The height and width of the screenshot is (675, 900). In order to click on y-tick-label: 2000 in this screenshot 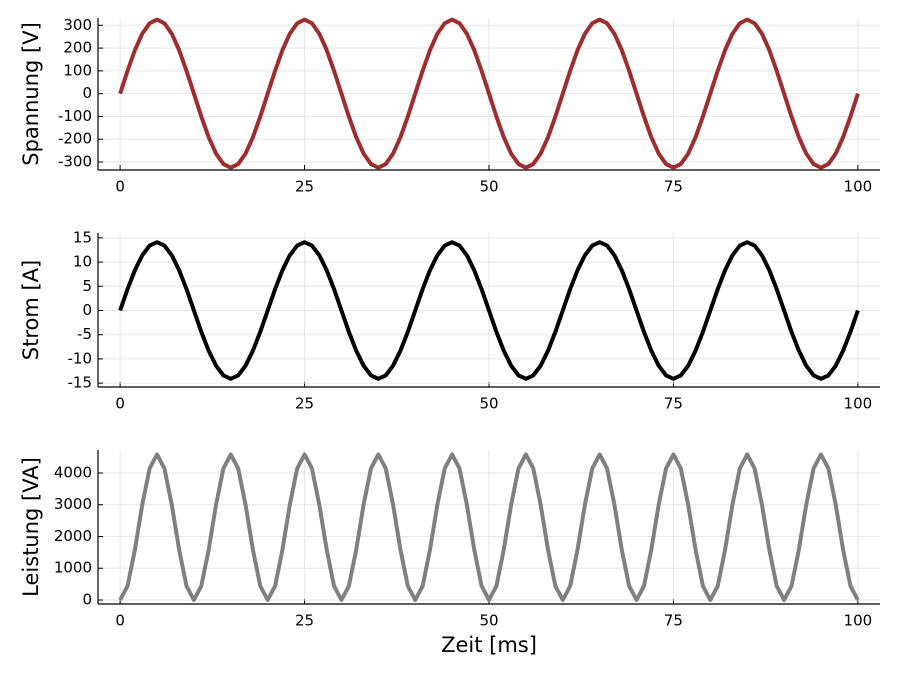, I will do `click(73, 536)`.